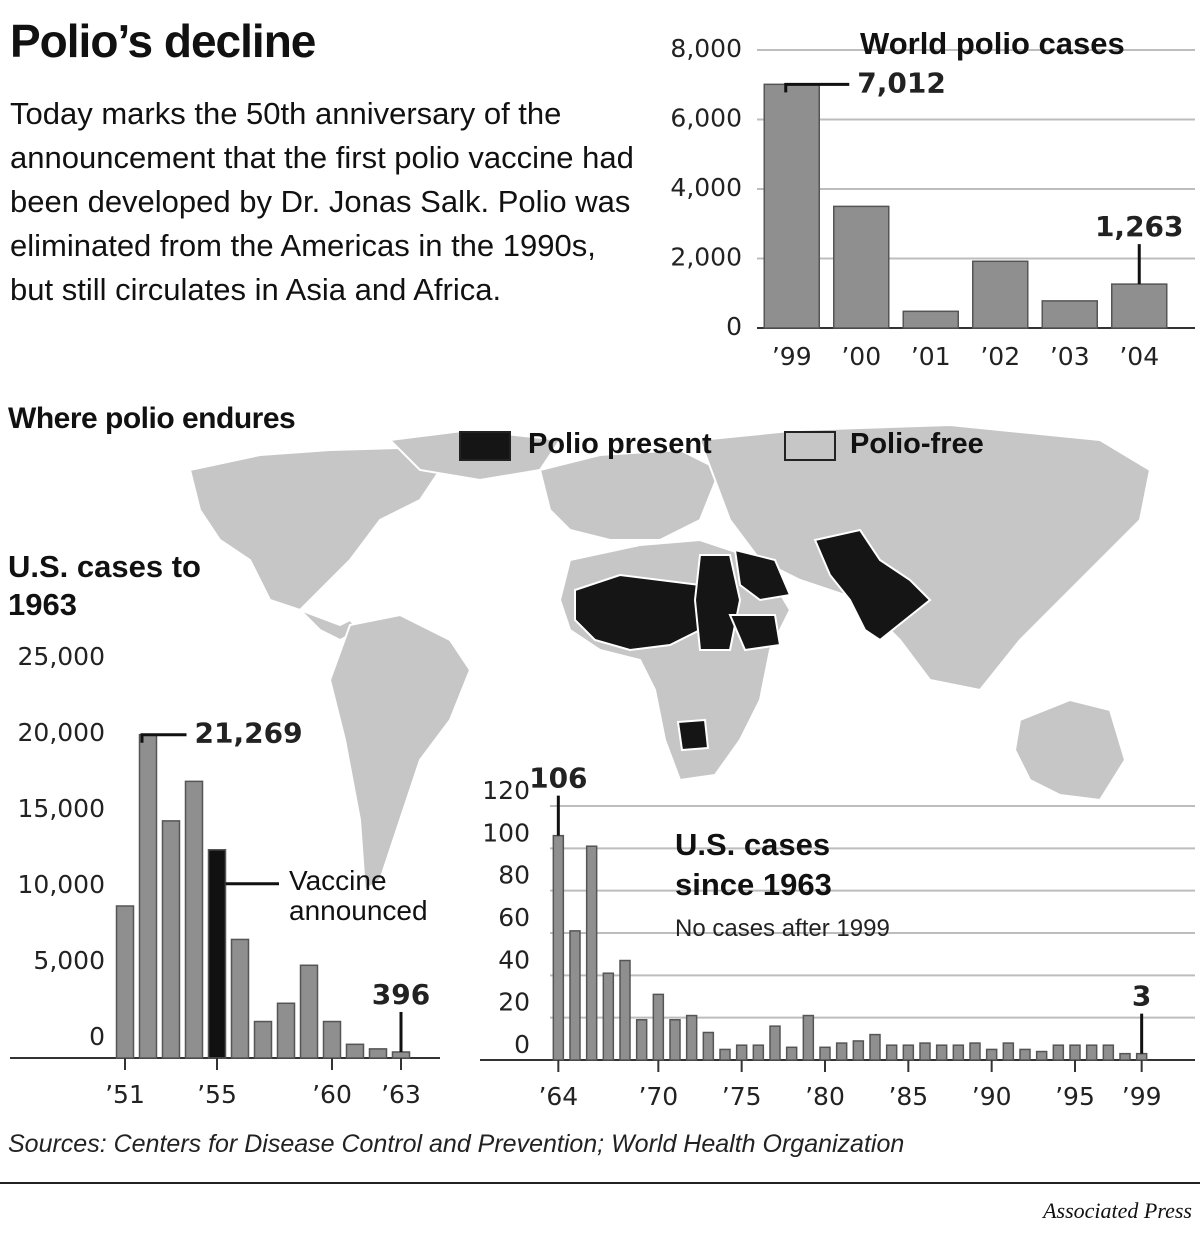 This screenshot has width=1200, height=1235. Describe the element at coordinates (1117, 1210) in the screenshot. I see `credit: Associated Press` at that location.